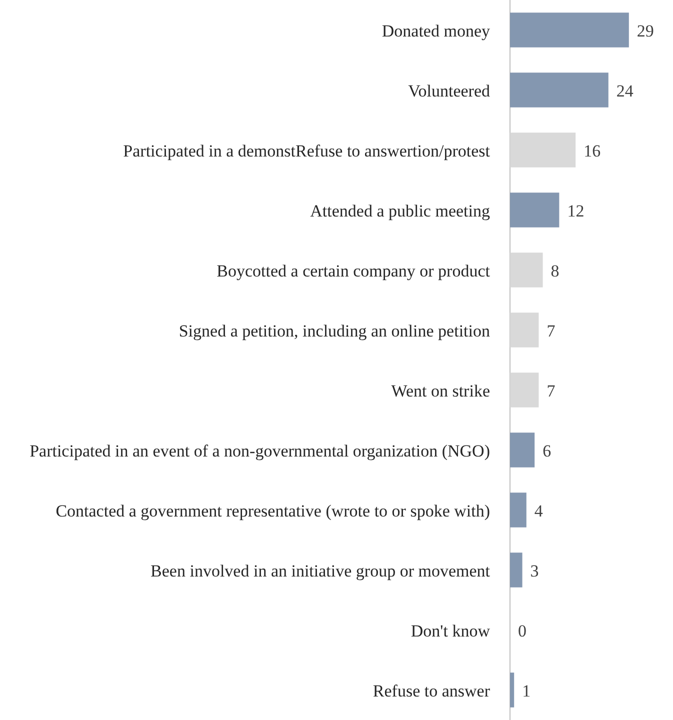 The width and height of the screenshot is (673, 720). What do you see at coordinates (575, 210) in the screenshot?
I see `data-label: 12` at bounding box center [575, 210].